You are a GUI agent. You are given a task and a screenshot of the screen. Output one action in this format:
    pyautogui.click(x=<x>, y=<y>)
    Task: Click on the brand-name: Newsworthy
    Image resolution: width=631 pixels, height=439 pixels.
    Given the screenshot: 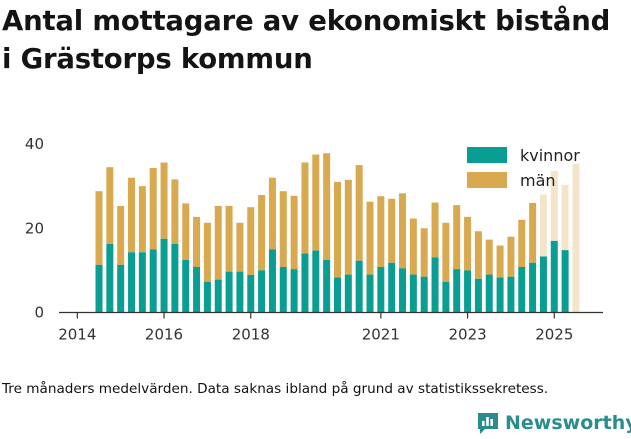 What is the action you would take?
    pyautogui.click(x=568, y=423)
    